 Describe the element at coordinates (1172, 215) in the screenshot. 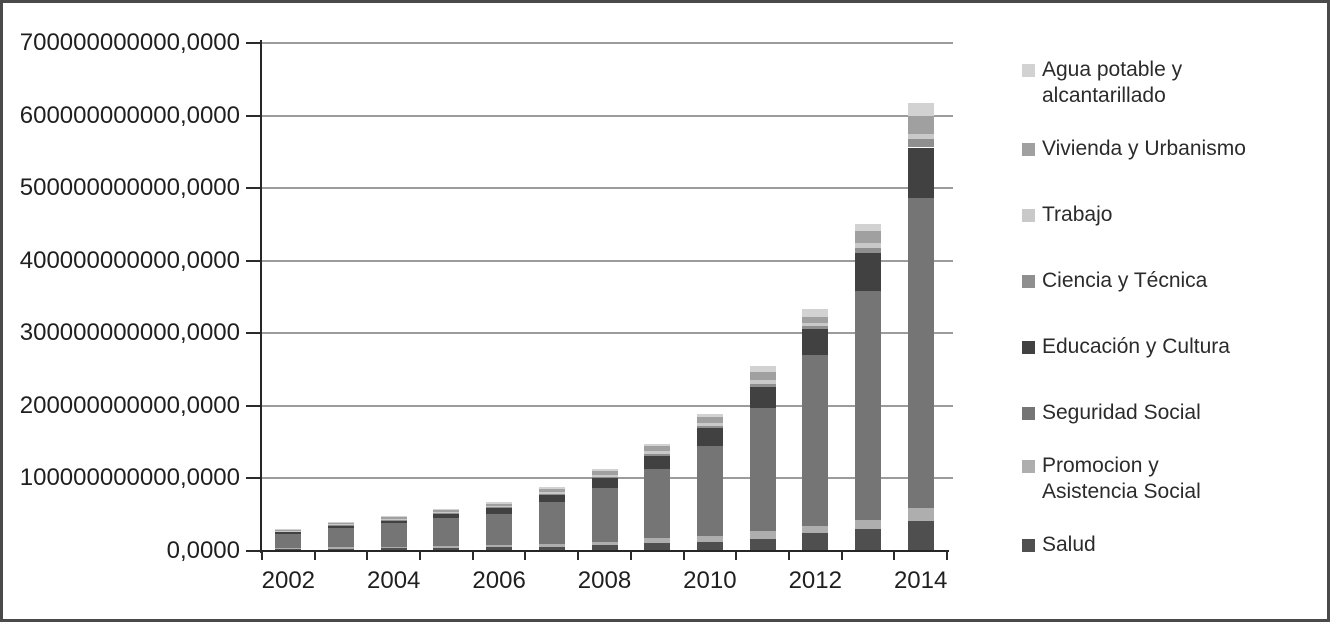

I see `legend-item-trabajo: Trabajo` at that location.